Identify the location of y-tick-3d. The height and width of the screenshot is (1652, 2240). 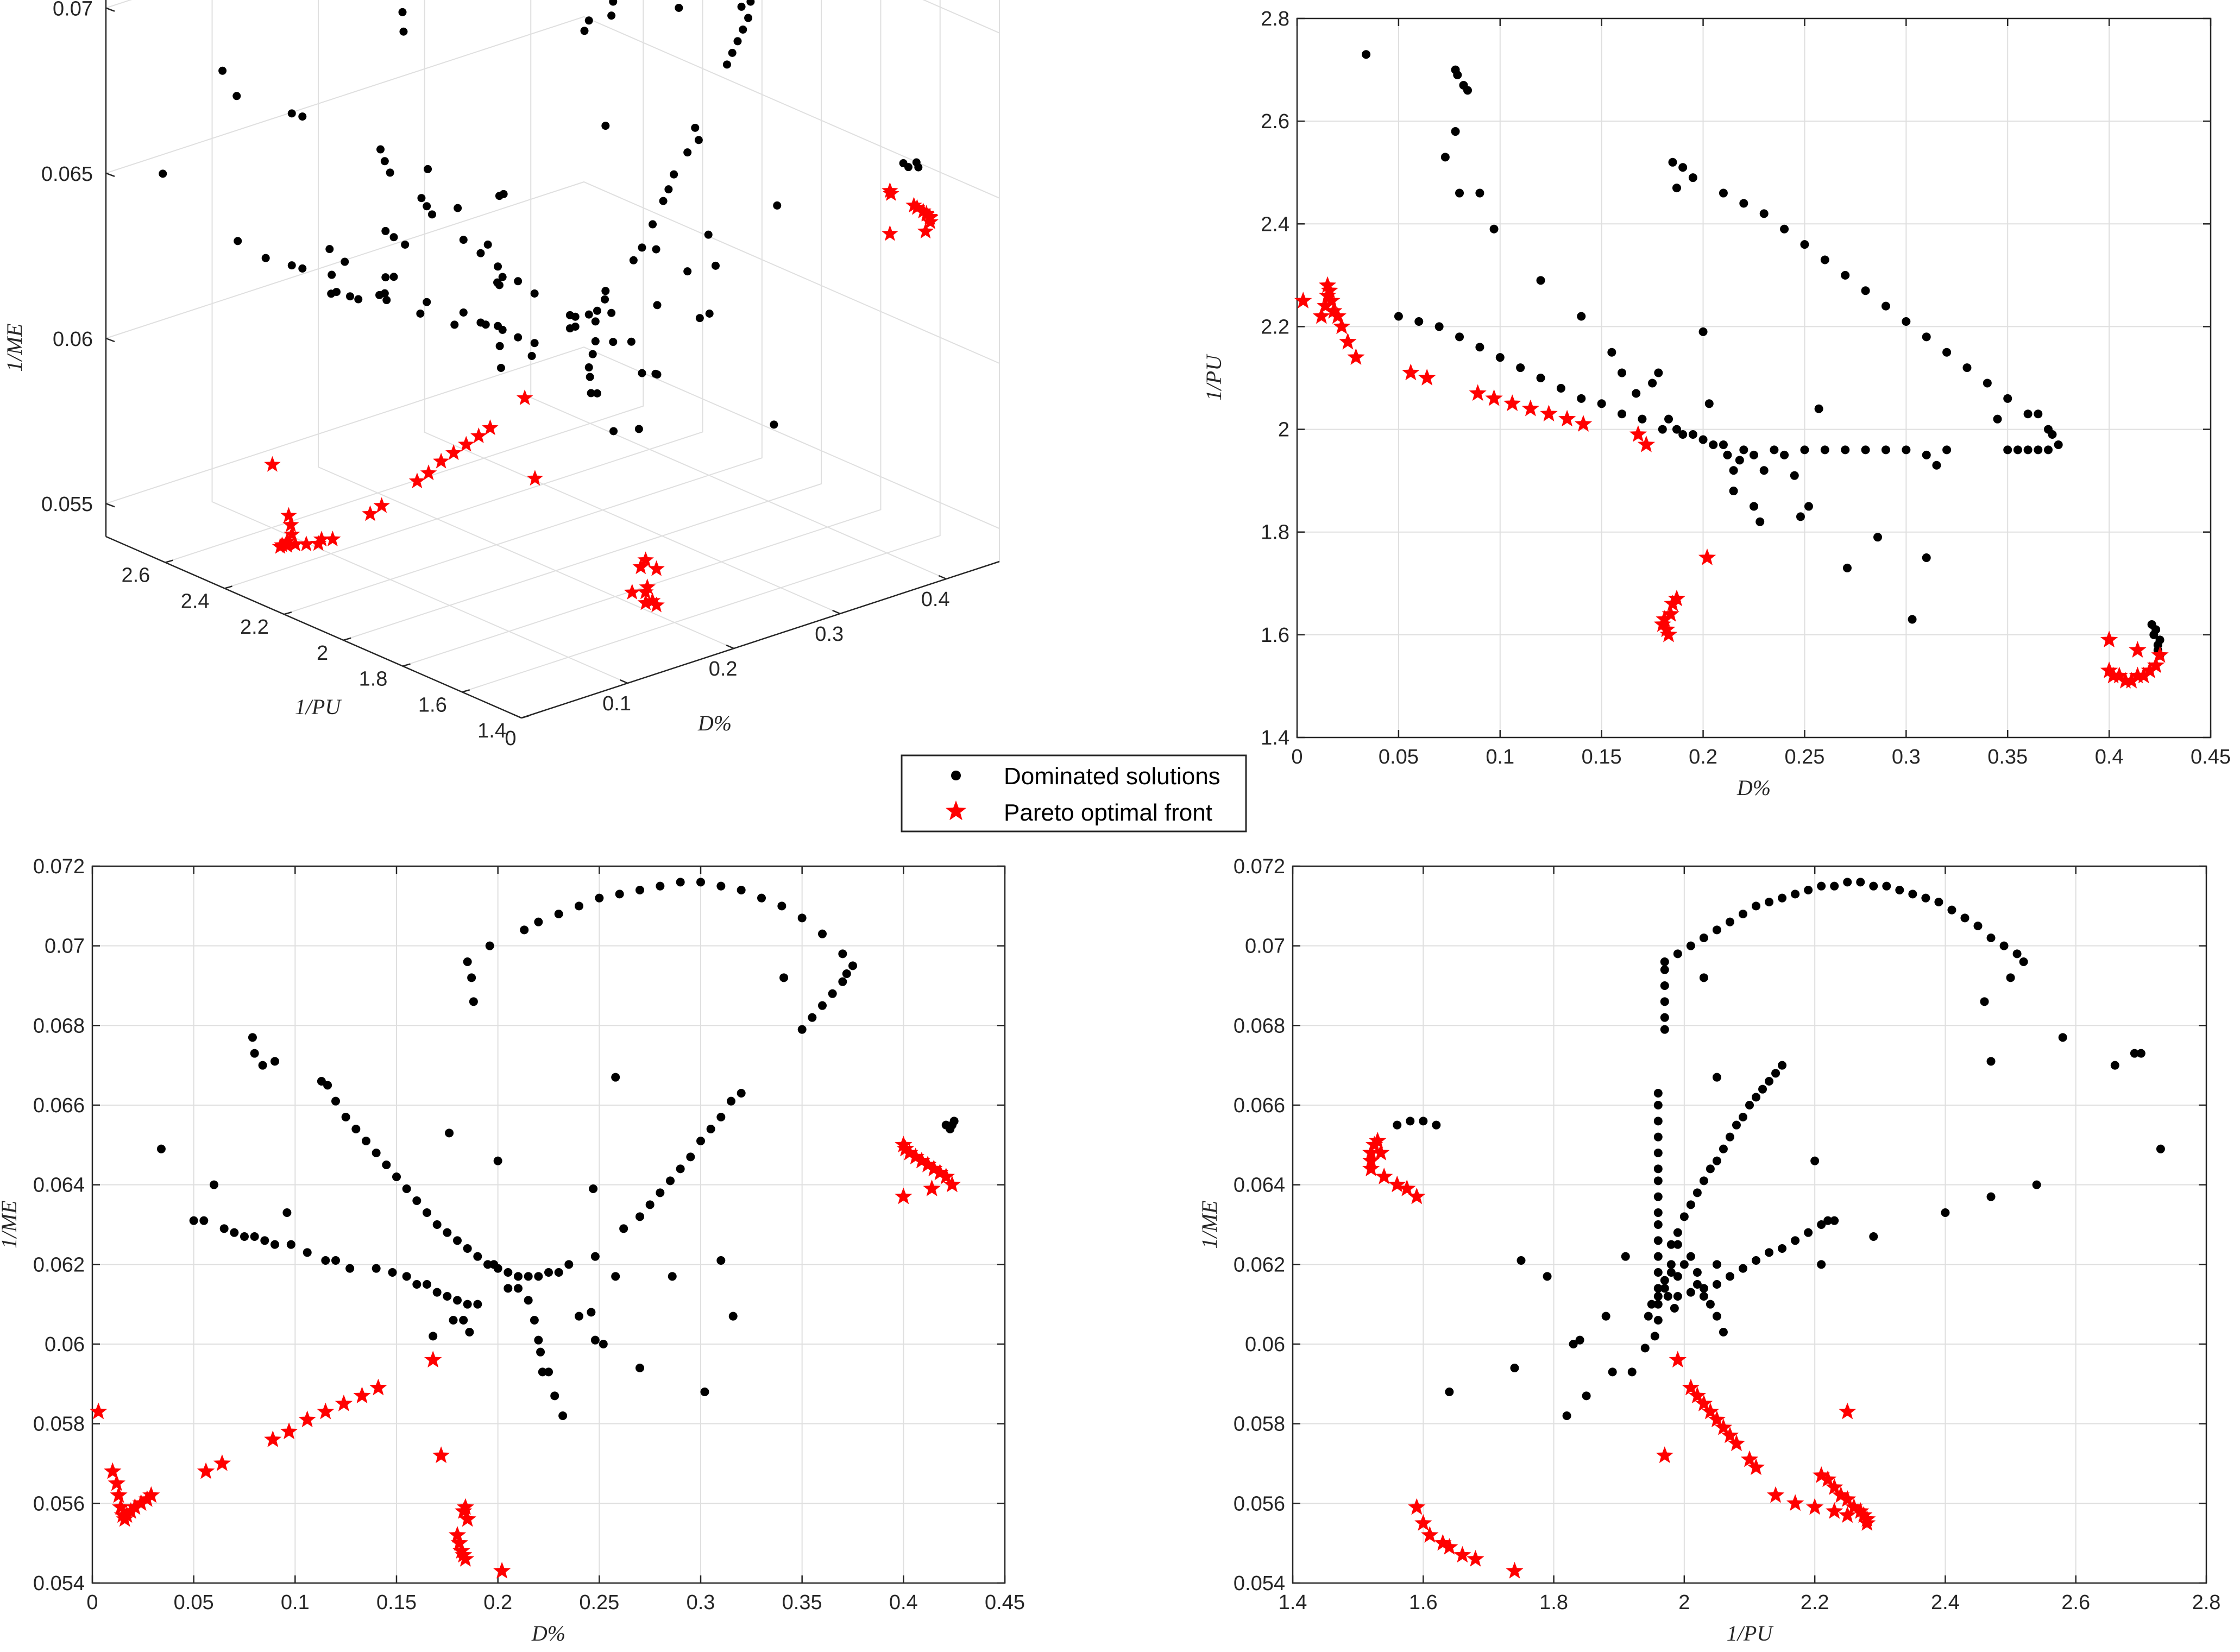
(228, 587).